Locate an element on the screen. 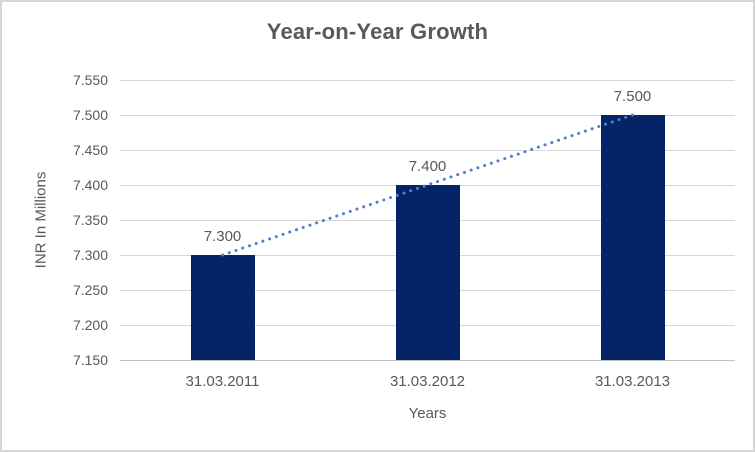  chart-title: Year-on-Year Growth is located at coordinates (377, 31).